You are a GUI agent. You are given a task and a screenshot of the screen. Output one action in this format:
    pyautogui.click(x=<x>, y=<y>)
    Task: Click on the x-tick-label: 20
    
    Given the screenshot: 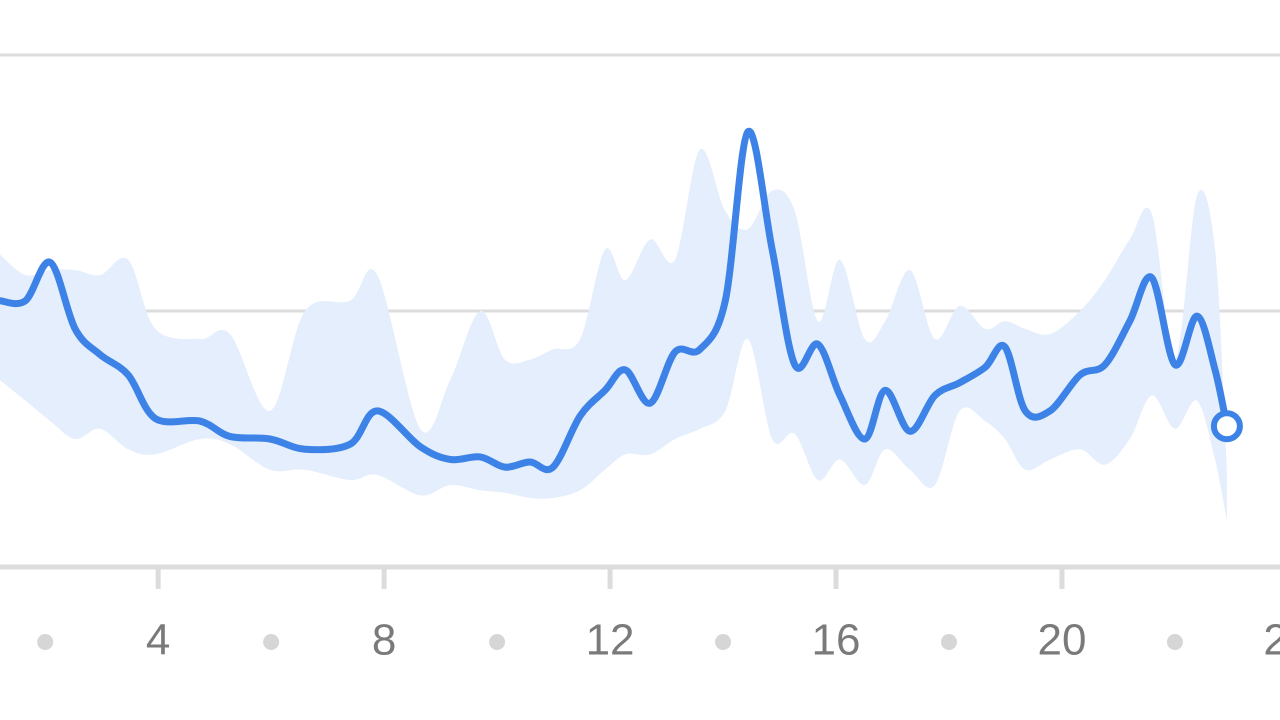 What is the action you would take?
    pyautogui.click(x=1061, y=640)
    